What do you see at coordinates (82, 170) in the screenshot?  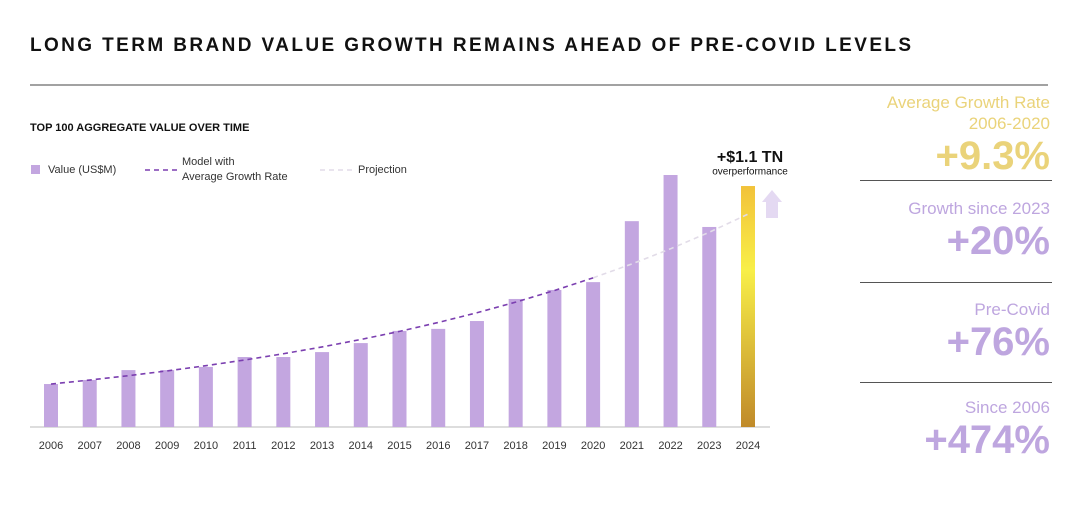 I see `legend-label: Value (US$M)` at bounding box center [82, 170].